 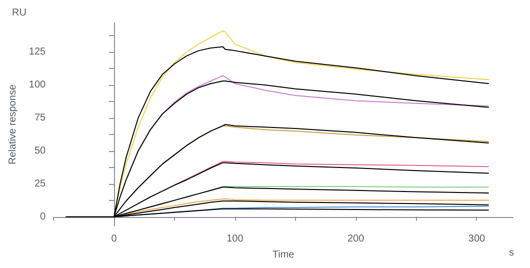 What do you see at coordinates (37, 52) in the screenshot?
I see `y-tick-label: 125` at bounding box center [37, 52].